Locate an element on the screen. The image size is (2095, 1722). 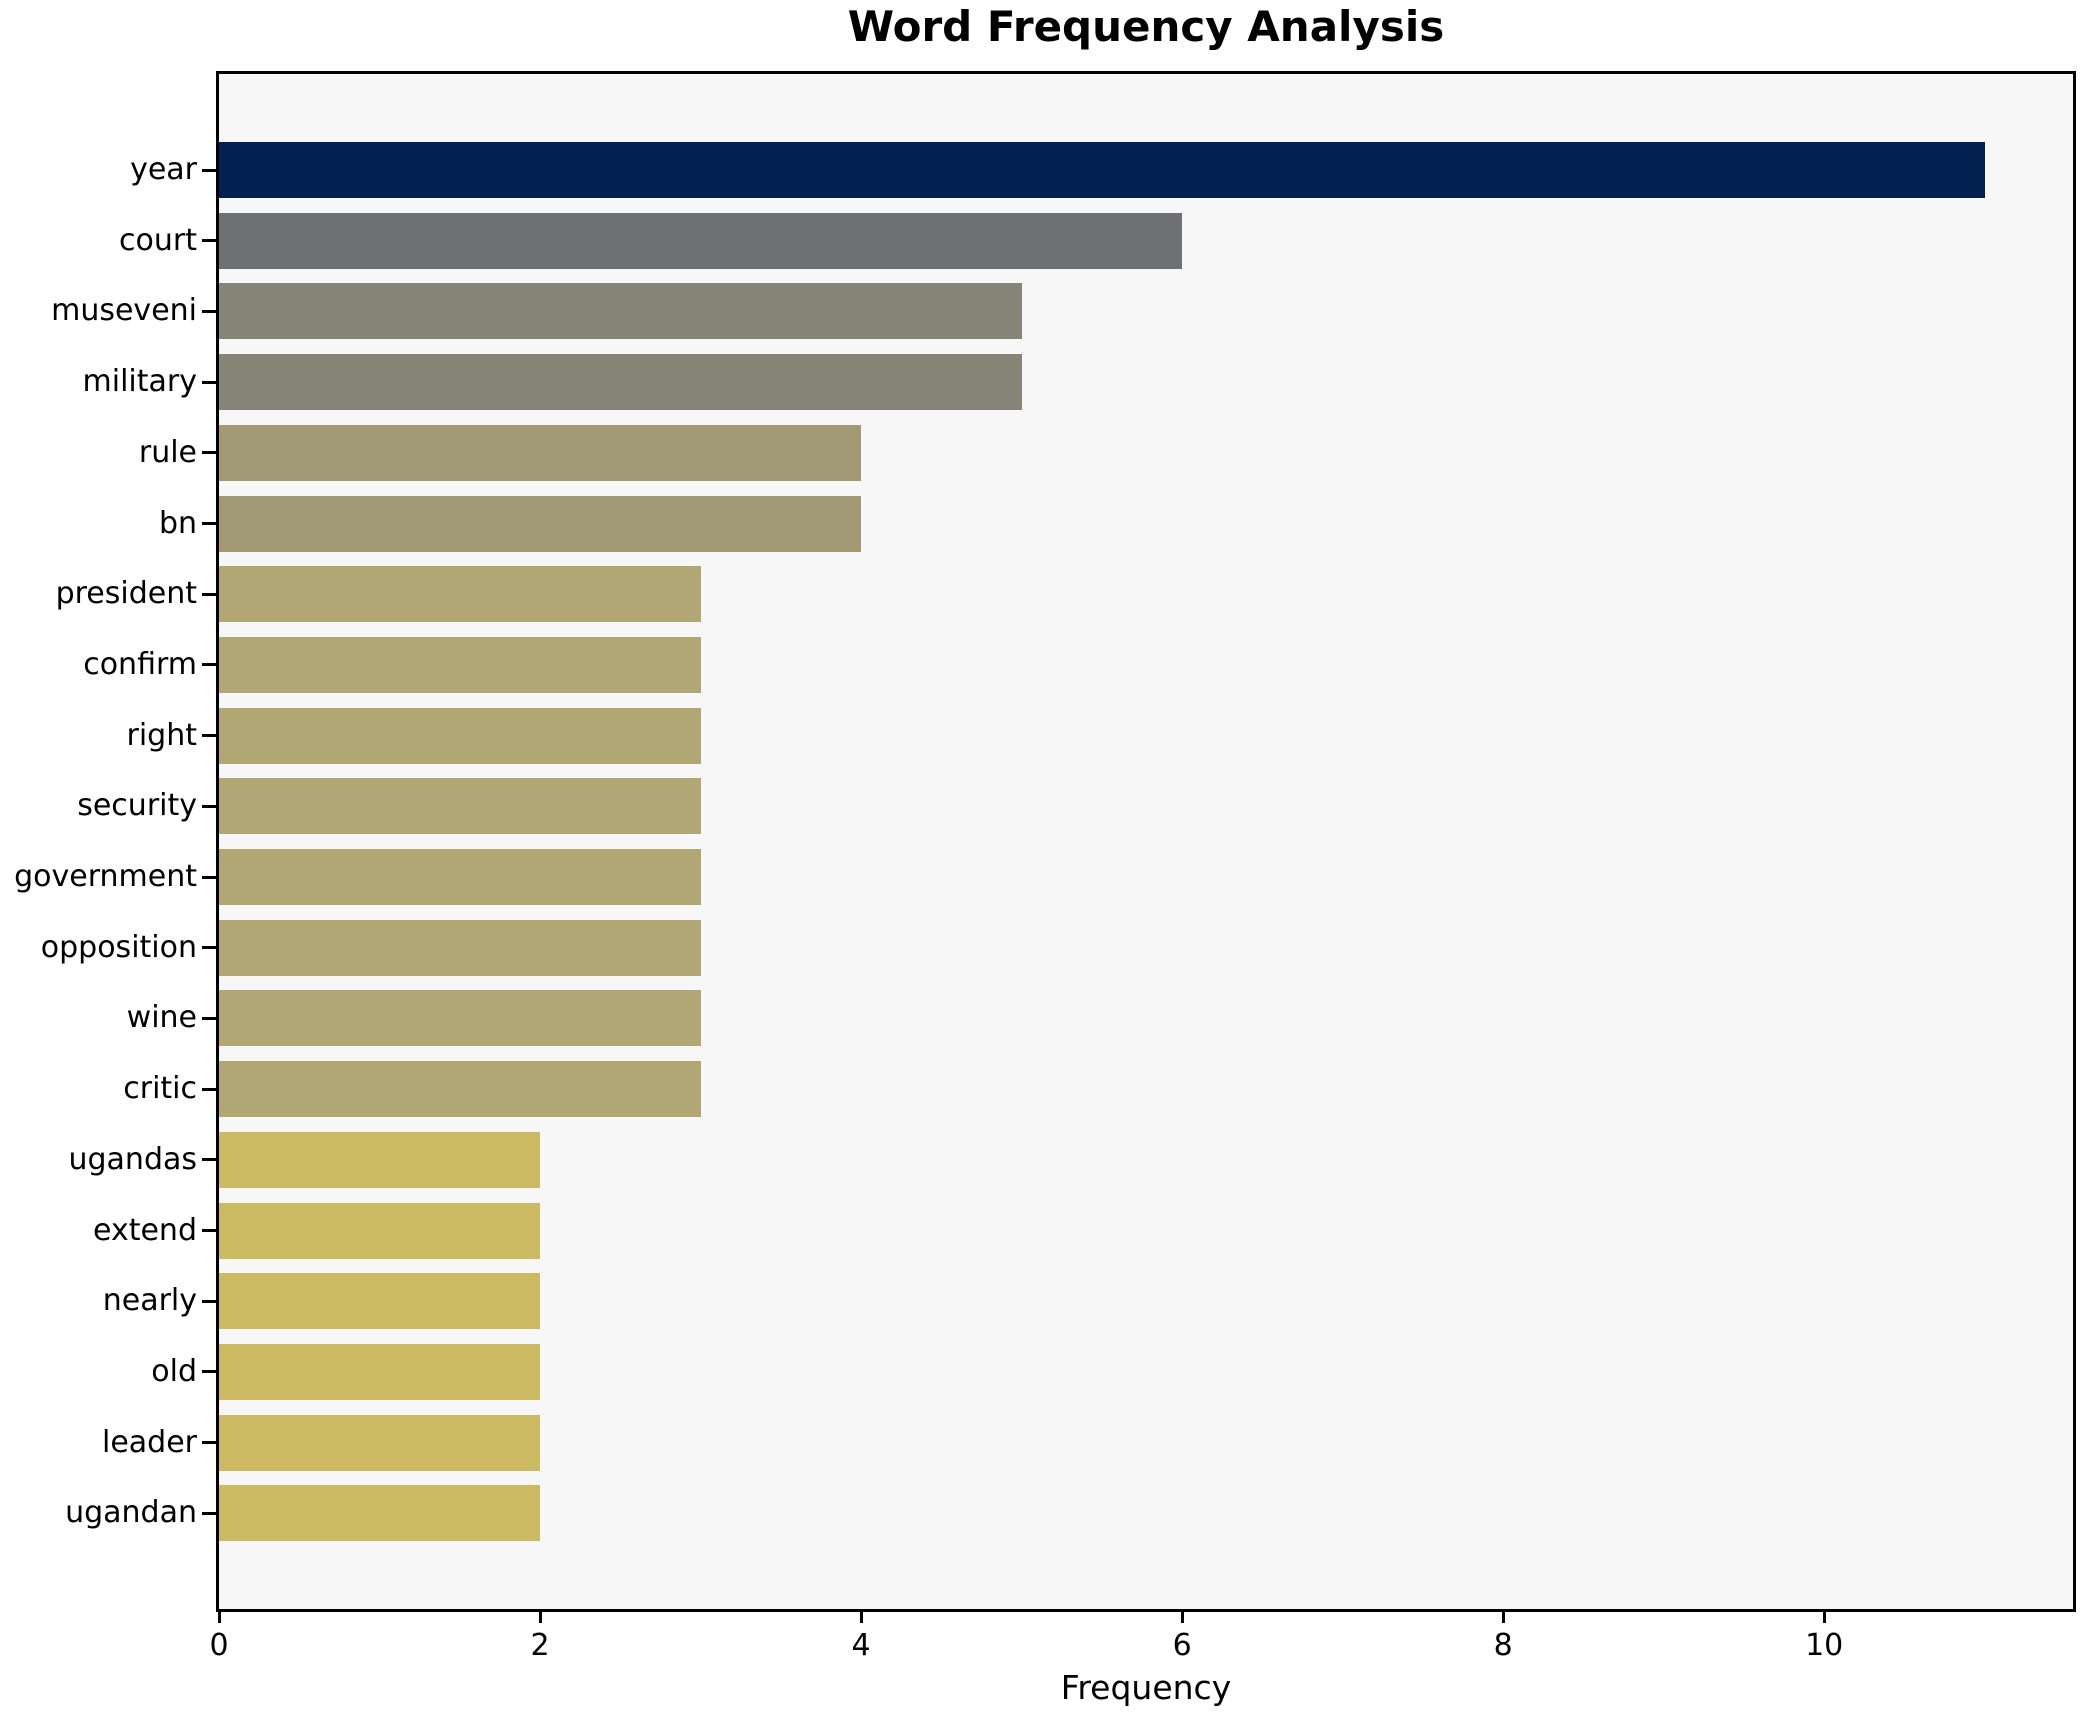
x-axis-label: Frequency is located at coordinates (1146, 1687).